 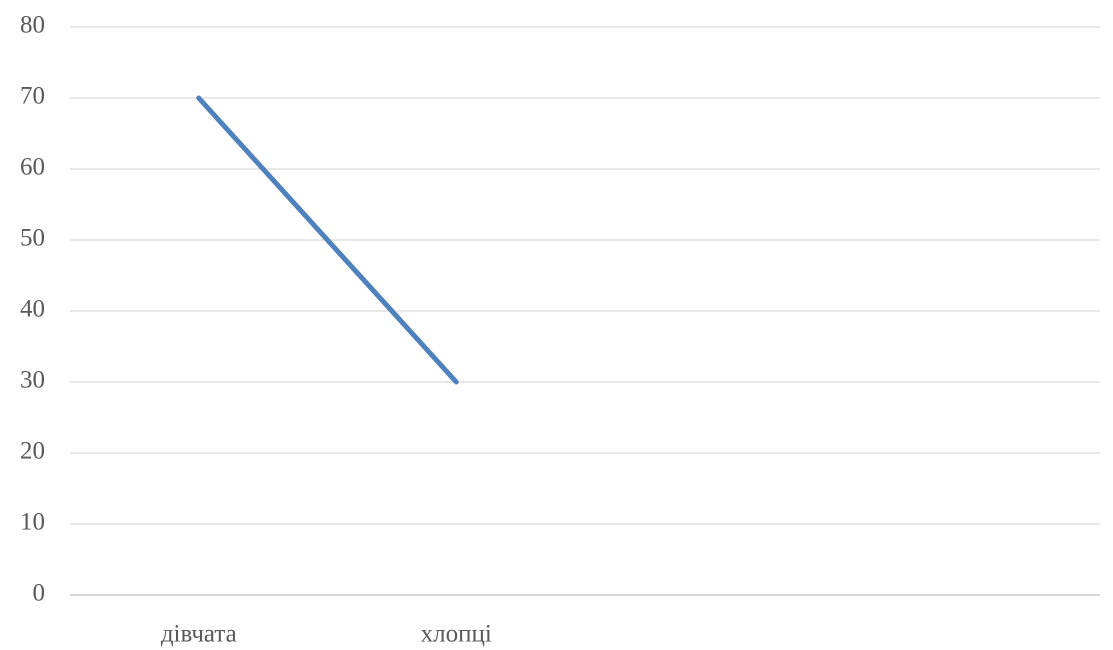 What do you see at coordinates (32, 167) in the screenshot?
I see `y-tick-label: 60` at bounding box center [32, 167].